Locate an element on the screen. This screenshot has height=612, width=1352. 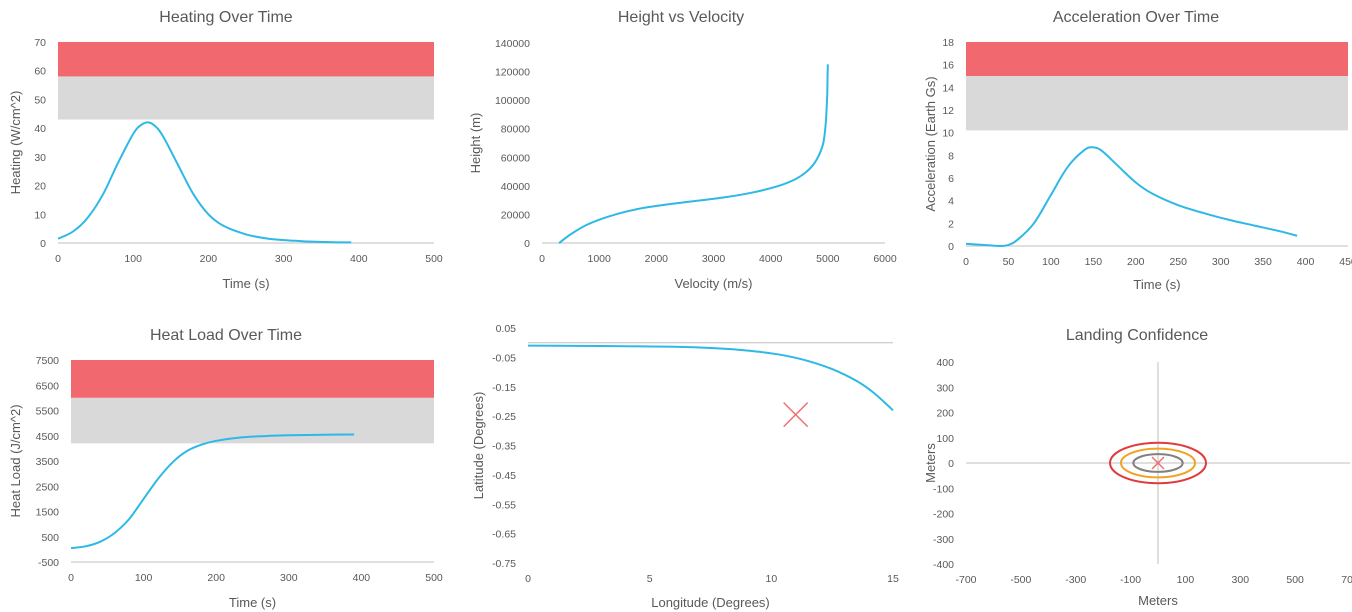
x-axis-label: Meters is located at coordinates (1158, 600).